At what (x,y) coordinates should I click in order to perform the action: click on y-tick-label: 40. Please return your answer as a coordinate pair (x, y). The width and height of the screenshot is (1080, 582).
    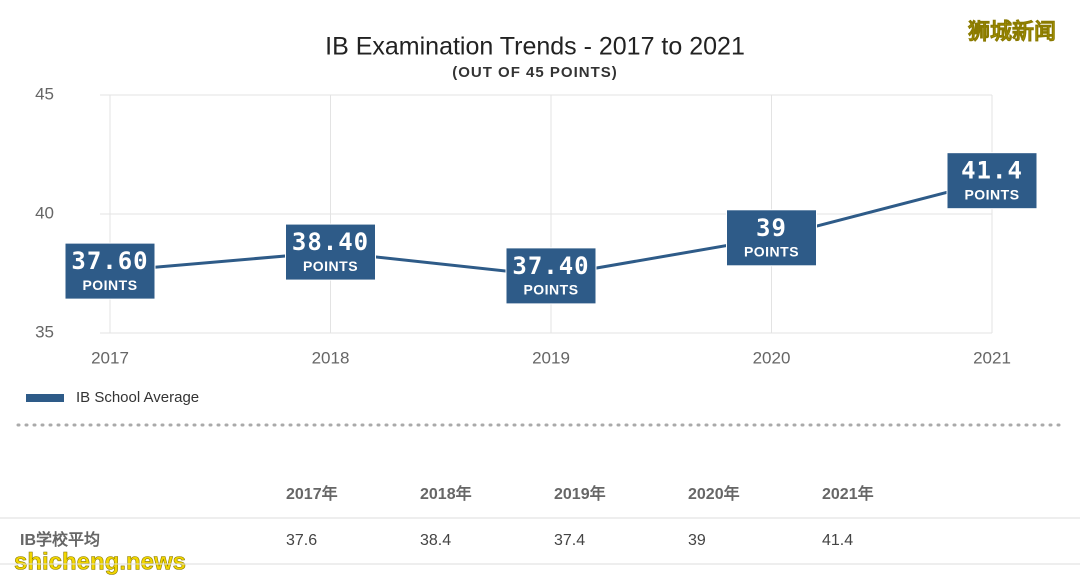
    Looking at the image, I should click on (44, 212).